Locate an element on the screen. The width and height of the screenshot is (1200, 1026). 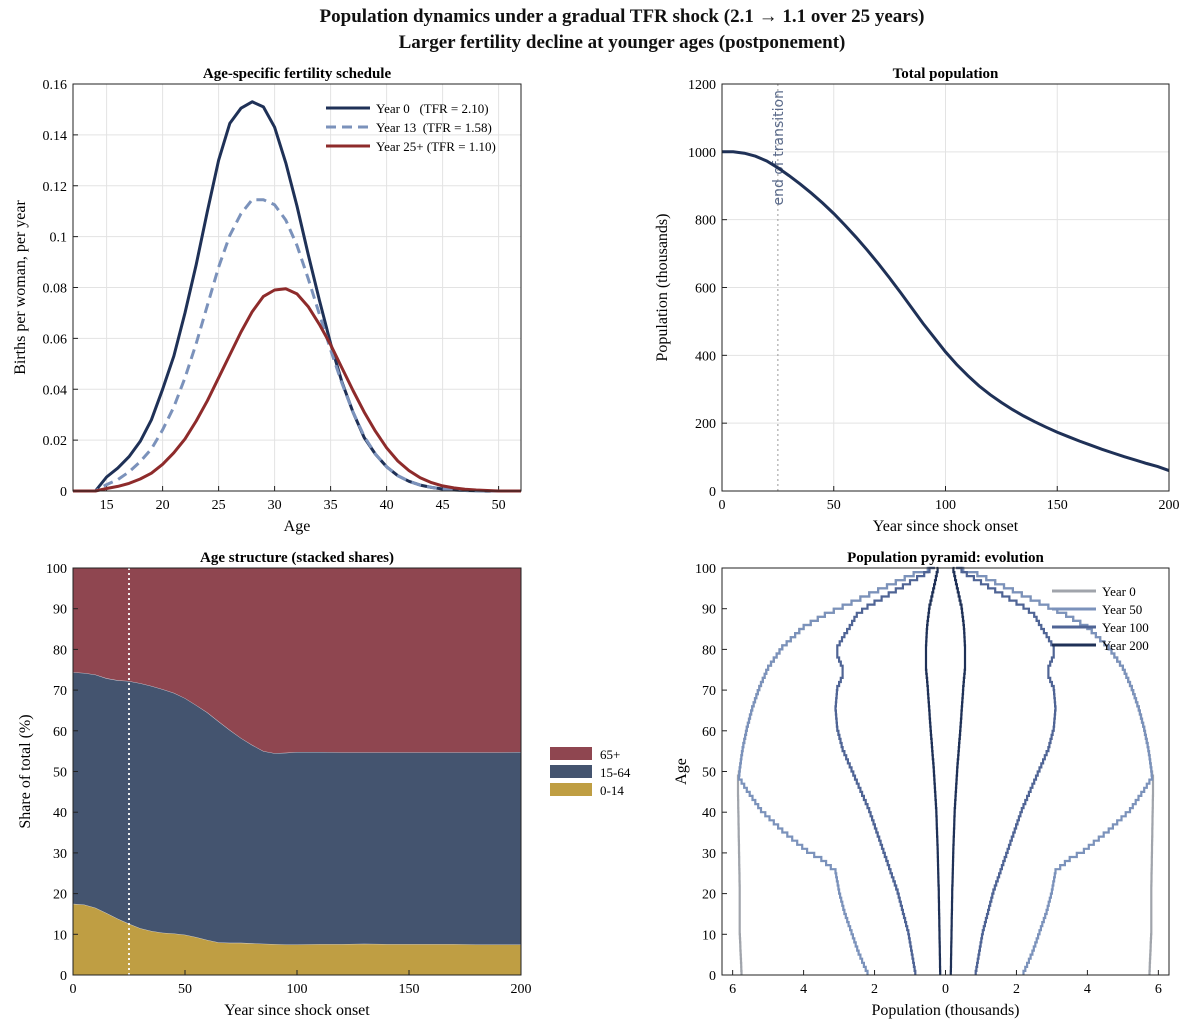
pyramid-ylabel: Age is located at coordinates (681, 771).